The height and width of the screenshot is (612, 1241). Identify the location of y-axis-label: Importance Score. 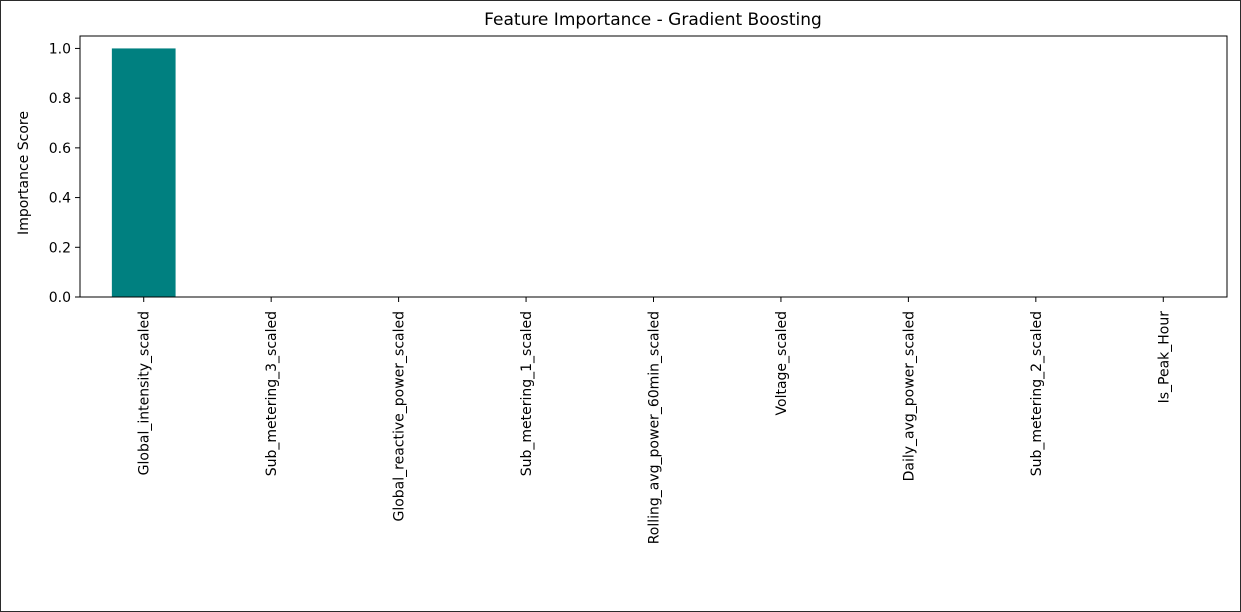
(24, 173).